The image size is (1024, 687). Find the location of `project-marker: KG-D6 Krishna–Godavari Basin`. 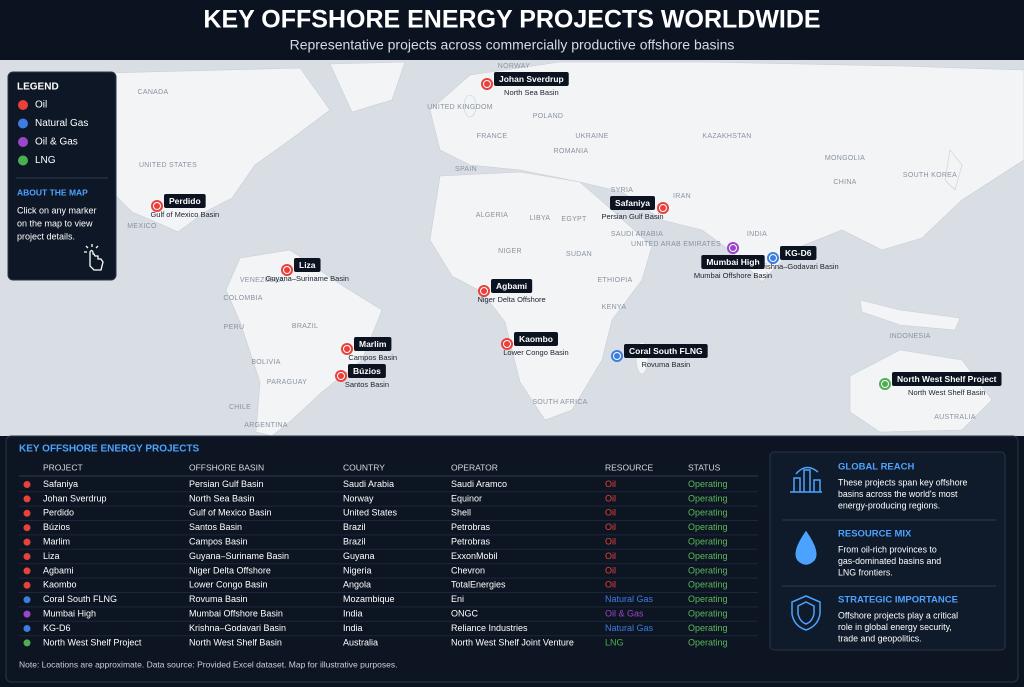

project-marker: KG-D6 Krishna–Godavari Basin is located at coordinates (798, 258).